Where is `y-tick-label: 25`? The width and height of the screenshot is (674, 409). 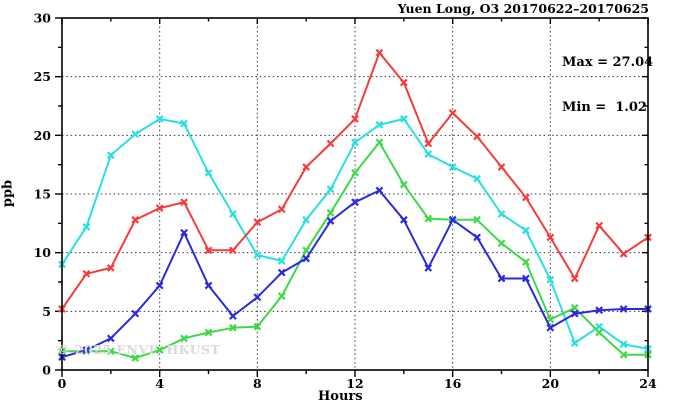 y-tick-label: 25 is located at coordinates (42, 76).